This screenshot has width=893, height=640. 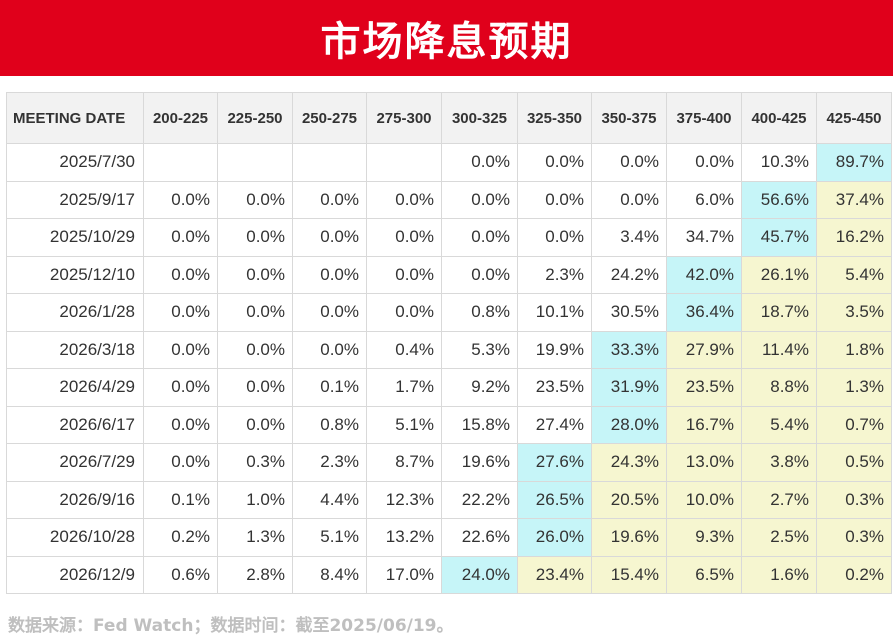 What do you see at coordinates (554, 537) in the screenshot?
I see `probability-cell: 26.0%` at bounding box center [554, 537].